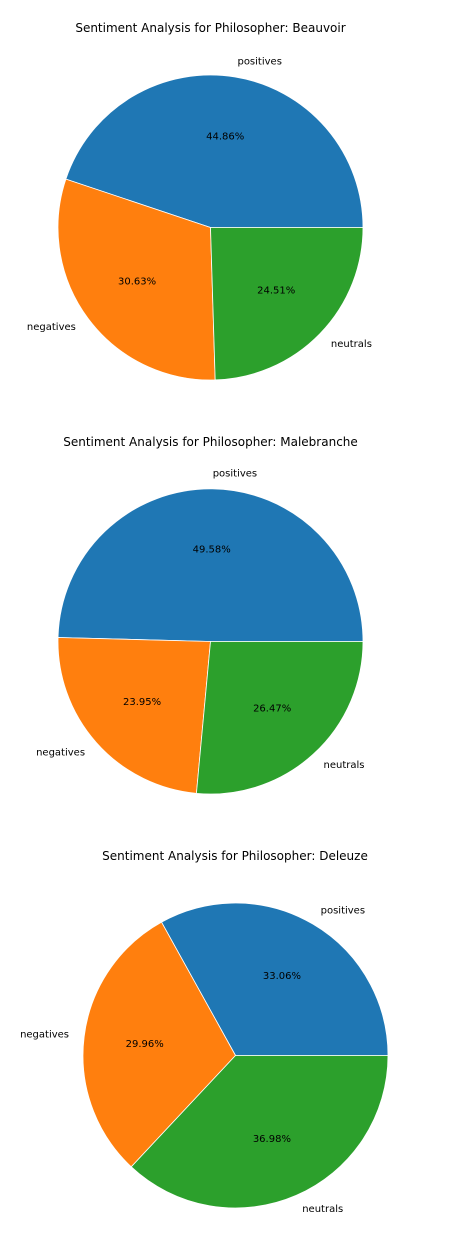 The height and width of the screenshot is (1240, 460). Describe the element at coordinates (225, 137) in the screenshot. I see `slice-percent-positives: 44.86%` at that location.